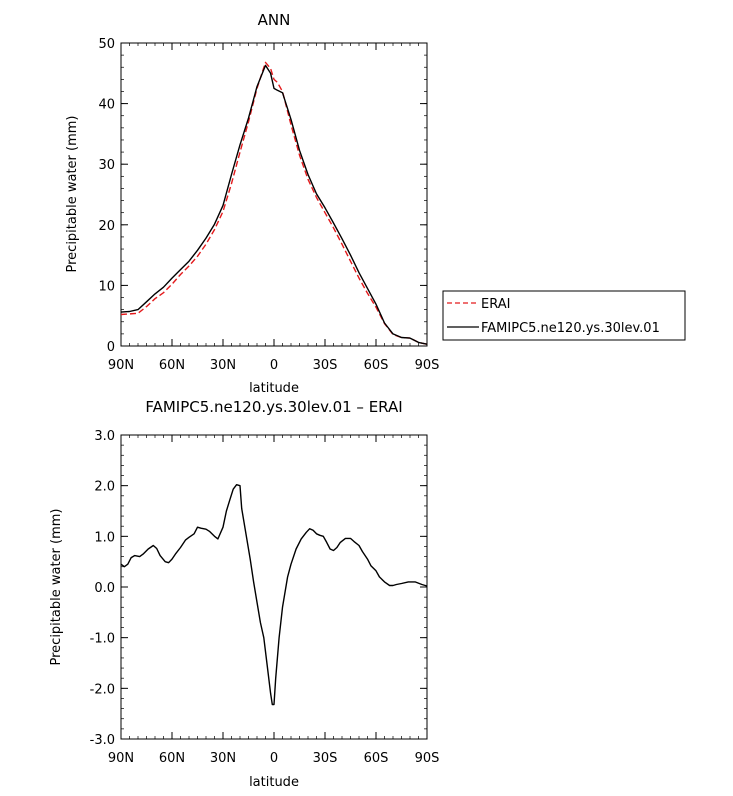  I want to click on bottom-series-layer, so click(274, 595).